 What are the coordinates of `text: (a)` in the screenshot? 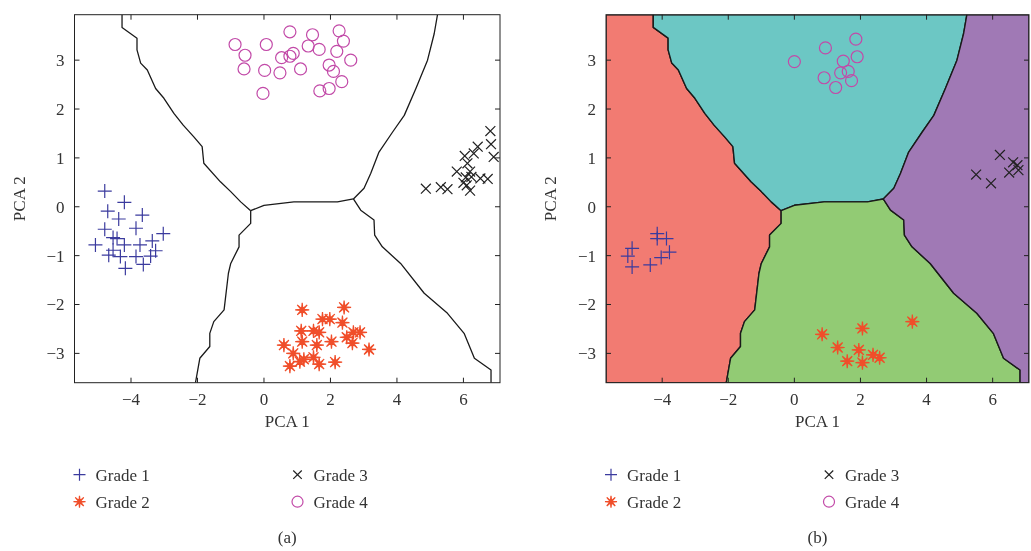 It's located at (287, 537).